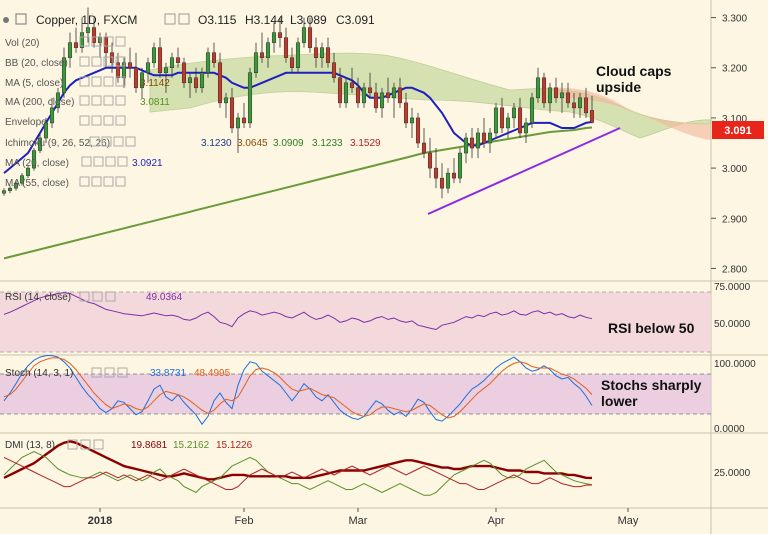 The height and width of the screenshot is (534, 768). What do you see at coordinates (495, 521) in the screenshot?
I see `time-tick-label: Apr` at bounding box center [495, 521].